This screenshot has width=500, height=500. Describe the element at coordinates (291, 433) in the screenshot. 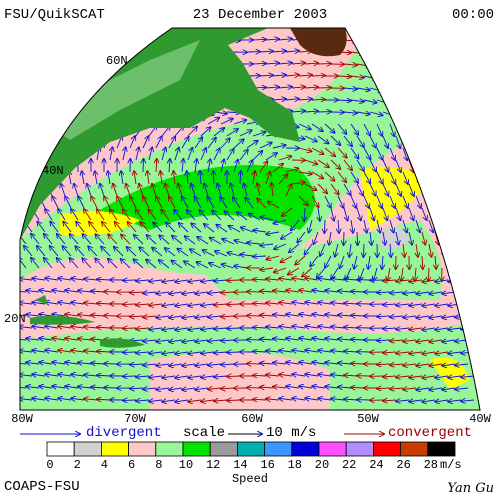

I see `legend-scale-value: 10 m/s` at that location.